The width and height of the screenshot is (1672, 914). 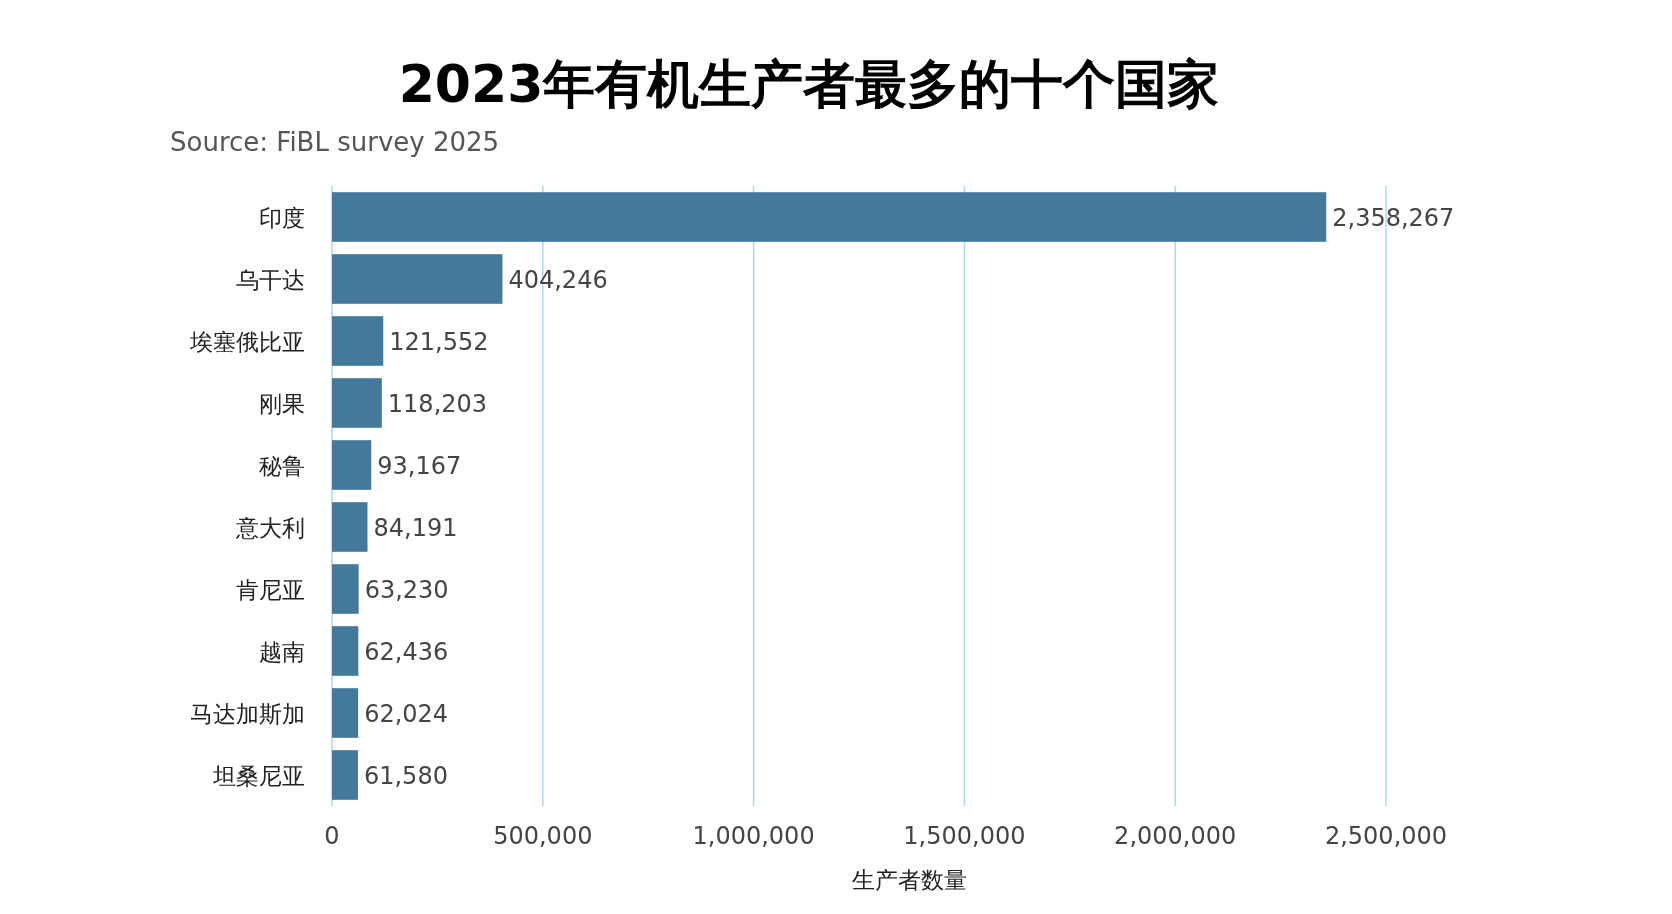 What do you see at coordinates (406, 590) in the screenshot?
I see `data-label: 63,230` at bounding box center [406, 590].